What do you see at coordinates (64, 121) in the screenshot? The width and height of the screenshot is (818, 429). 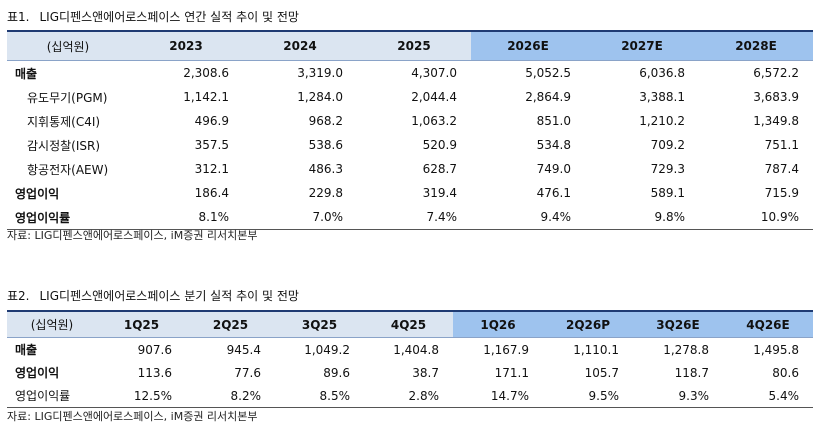 I see `row-label: 지휘통제(C4I)` at bounding box center [64, 121].